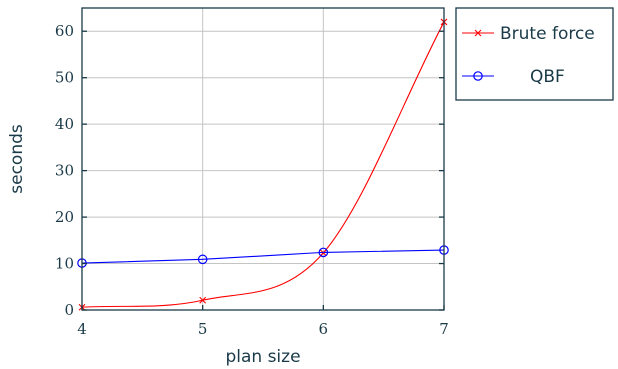  I want to click on legend-entry-brute-force: Brute force, so click(528, 34).